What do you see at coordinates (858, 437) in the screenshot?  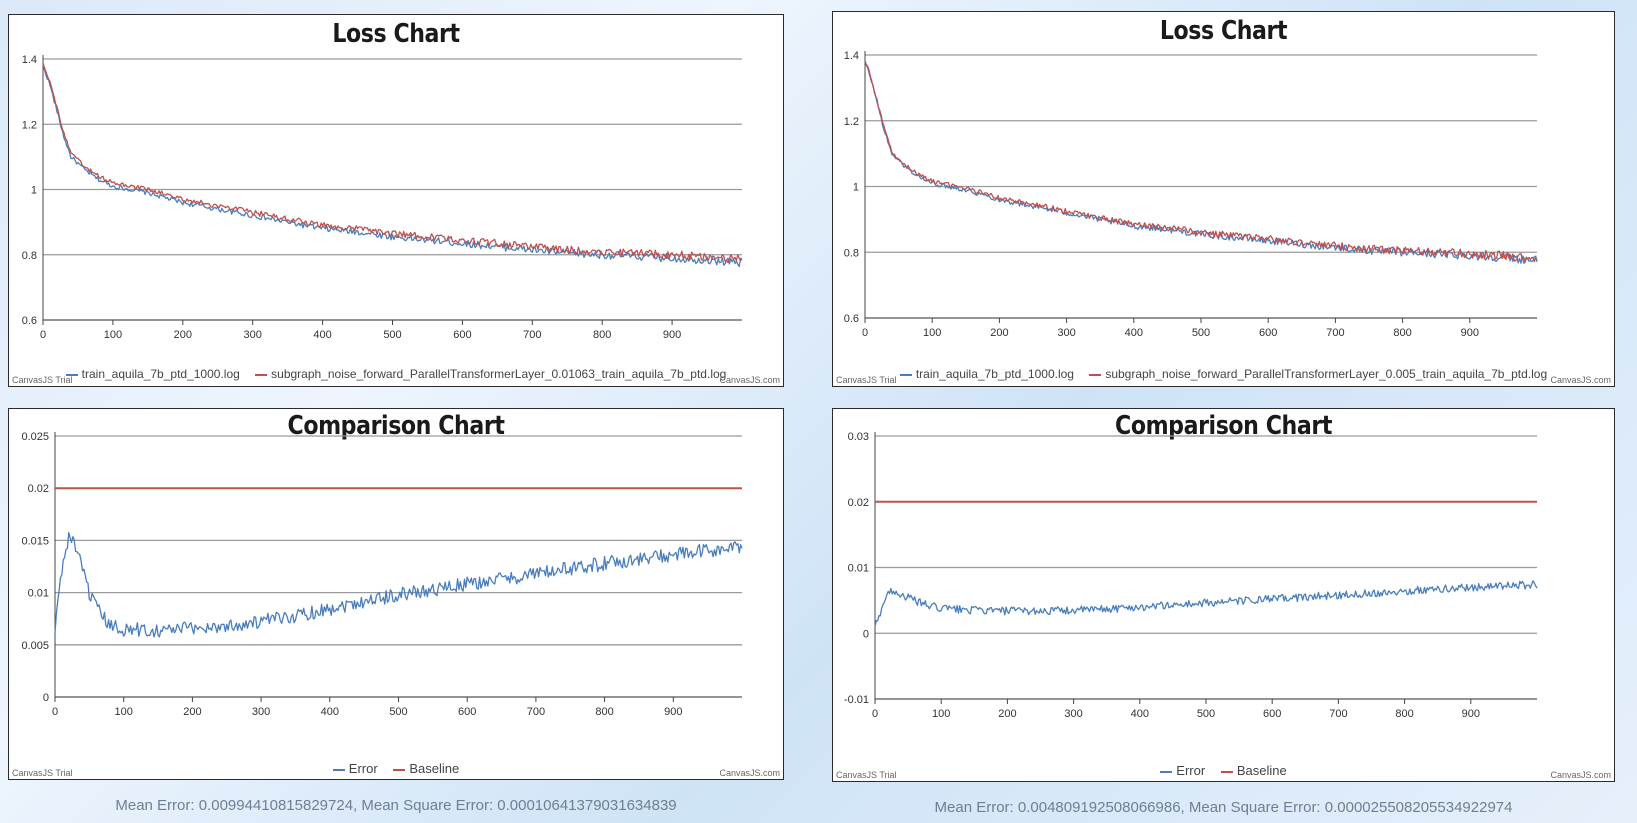 I see `y-tick-label: 0.03` at bounding box center [858, 437].